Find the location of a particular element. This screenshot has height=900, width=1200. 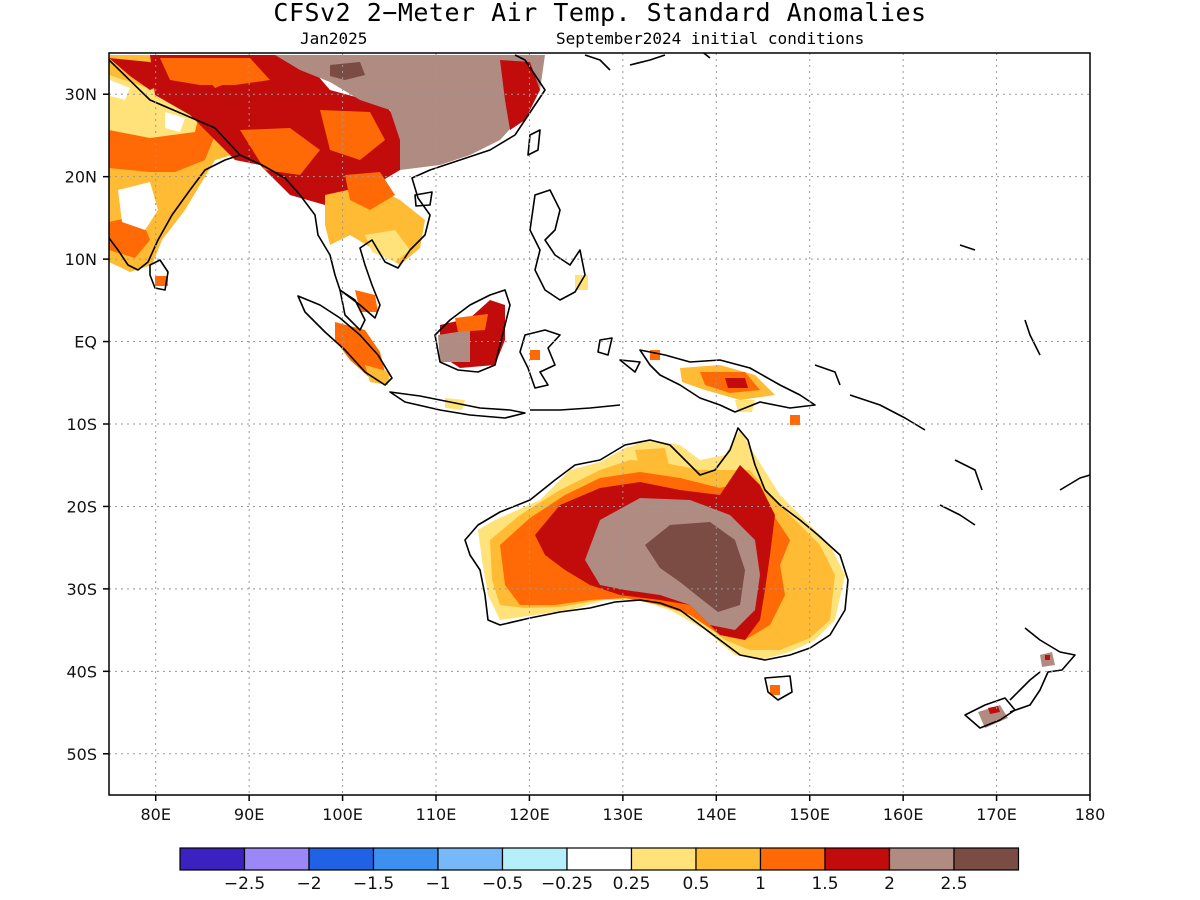

lat-tick-label: 40S is located at coordinates (81, 671).